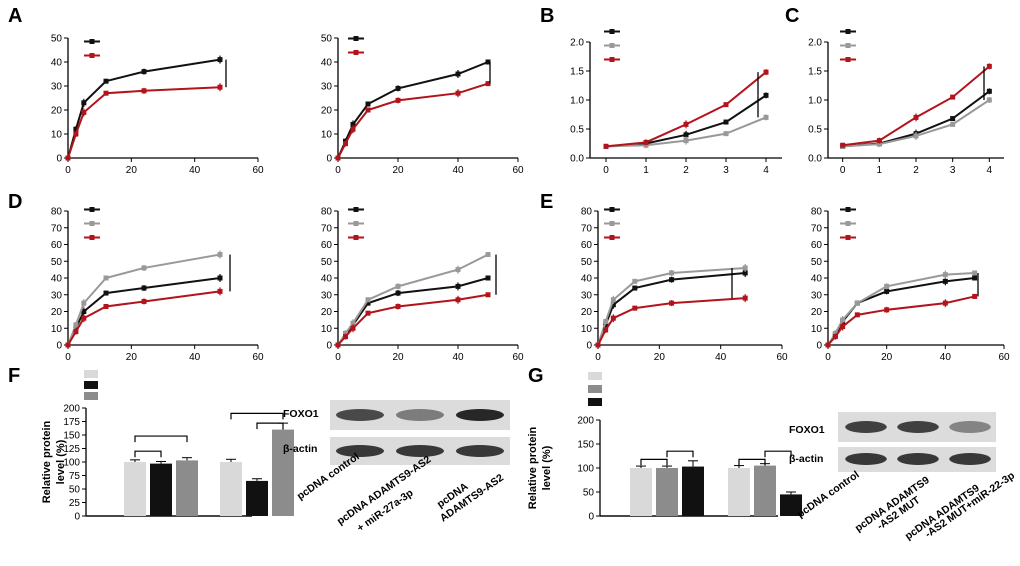 The image size is (1020, 566). What do you see at coordinates (866, 427) in the screenshot?
I see `blot-band-foxo1` at bounding box center [866, 427].